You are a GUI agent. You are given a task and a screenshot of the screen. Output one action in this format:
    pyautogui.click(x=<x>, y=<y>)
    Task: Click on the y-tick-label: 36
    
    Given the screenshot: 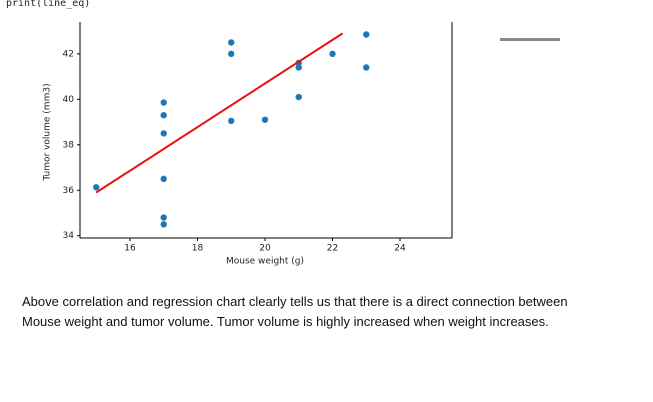 What is the action you would take?
    pyautogui.click(x=69, y=191)
    